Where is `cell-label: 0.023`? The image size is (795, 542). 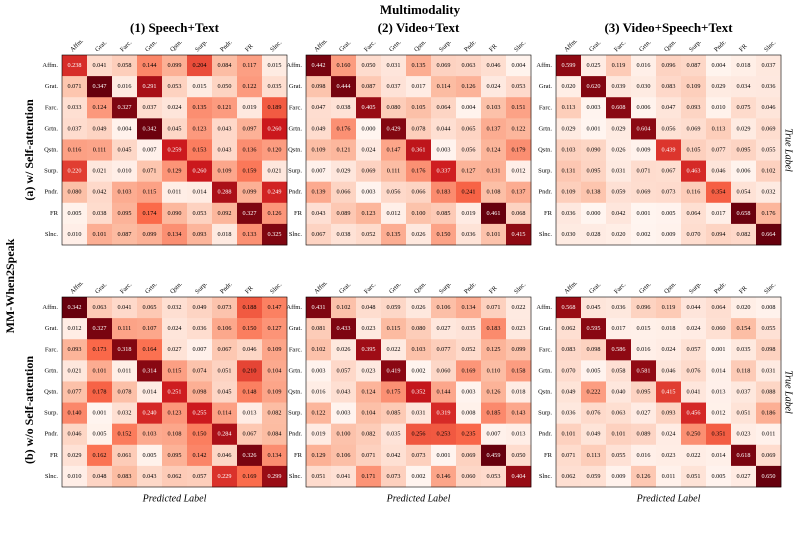 cell-label: 0.023 is located at coordinates (744, 434).